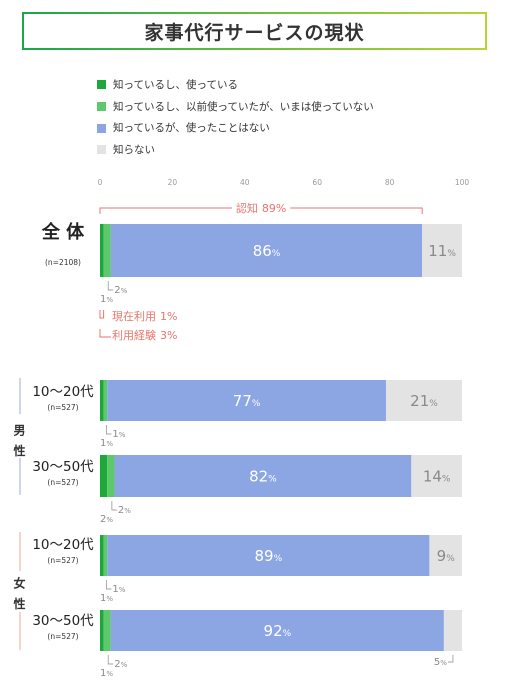 This screenshot has width=509, height=680. What do you see at coordinates (419, 401) in the screenshot?
I see `value-label-number: 21` at bounding box center [419, 401].